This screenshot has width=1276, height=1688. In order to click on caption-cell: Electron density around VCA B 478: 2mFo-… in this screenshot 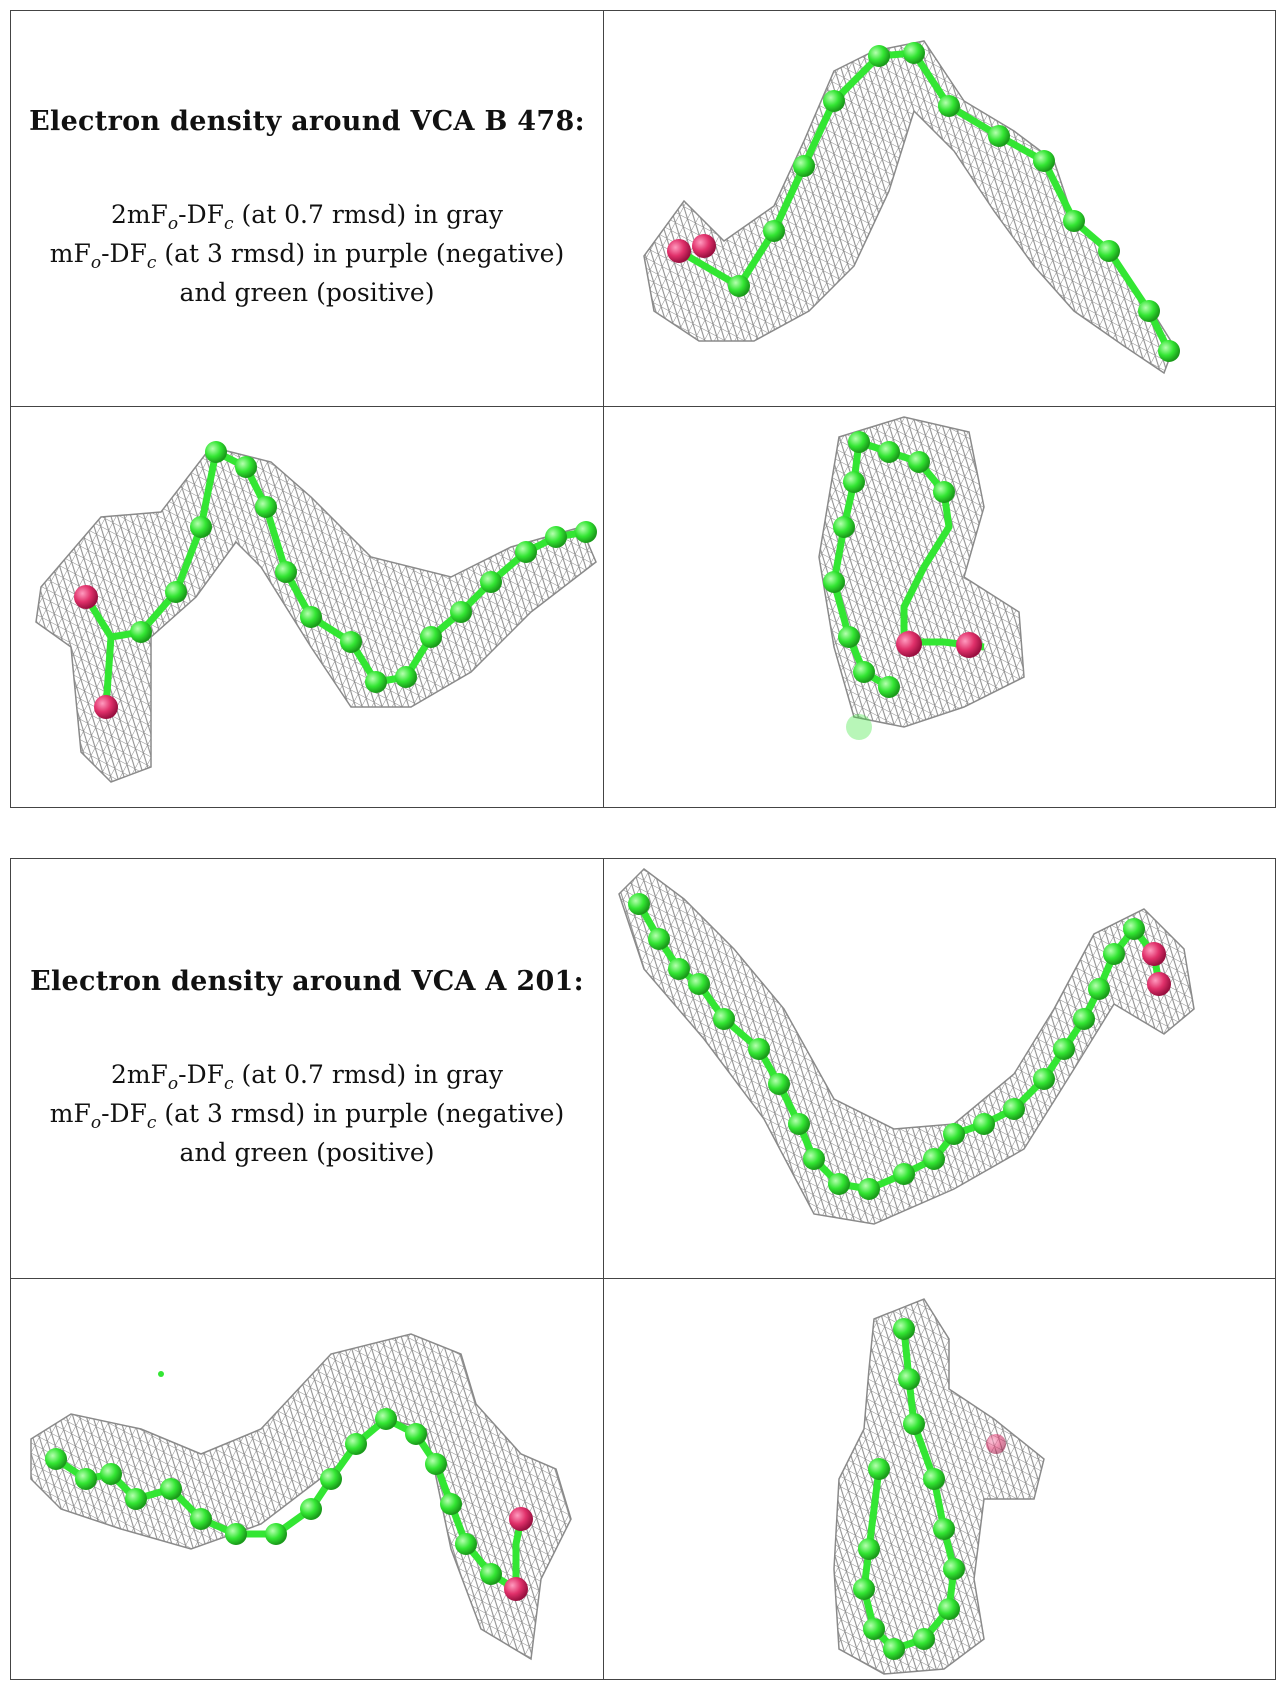, I will do `click(307, 208)`.